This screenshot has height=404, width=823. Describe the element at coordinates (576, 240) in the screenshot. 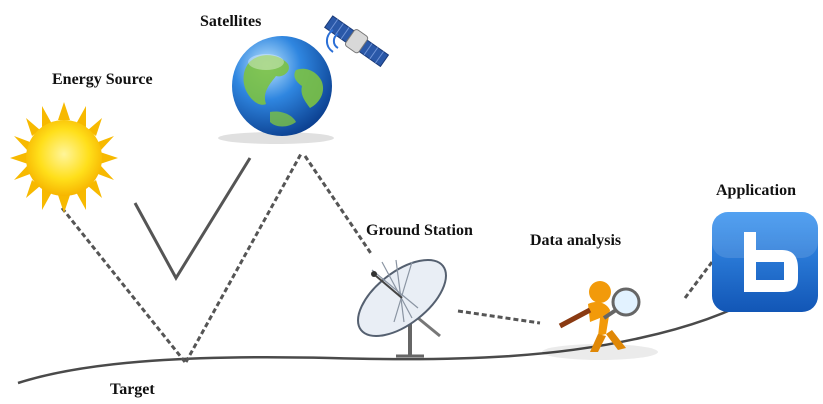

I see `data-analysis-label: Data analysis` at that location.